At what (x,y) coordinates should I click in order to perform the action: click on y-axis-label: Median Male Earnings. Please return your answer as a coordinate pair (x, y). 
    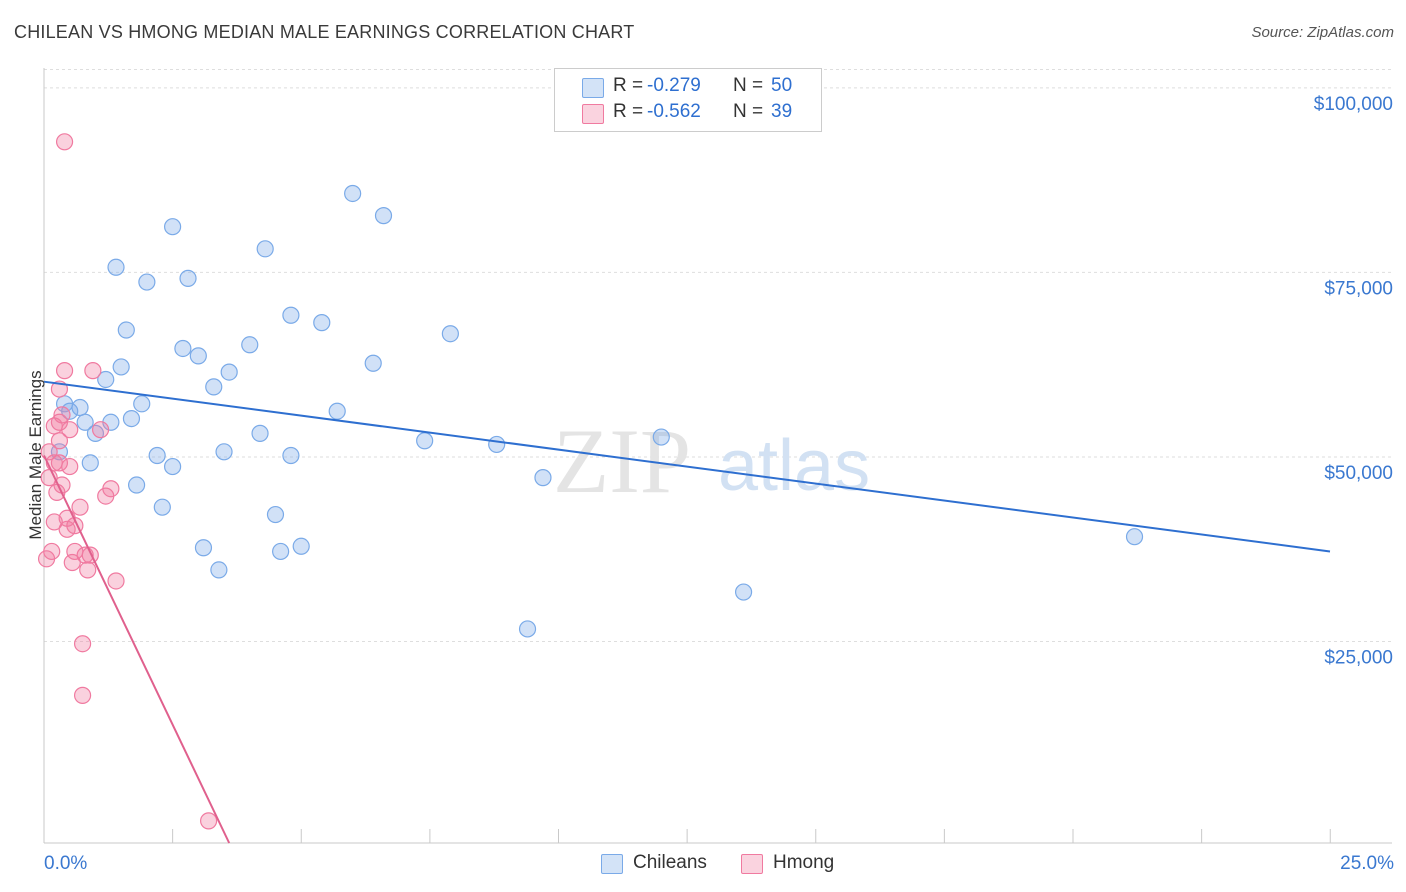
    Looking at the image, I should click on (35, 455).